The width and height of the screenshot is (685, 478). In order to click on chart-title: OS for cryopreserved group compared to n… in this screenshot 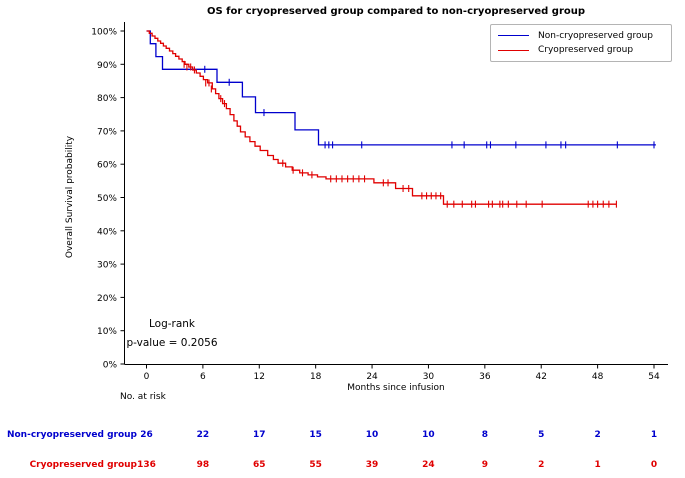, I will do `click(396, 11)`.